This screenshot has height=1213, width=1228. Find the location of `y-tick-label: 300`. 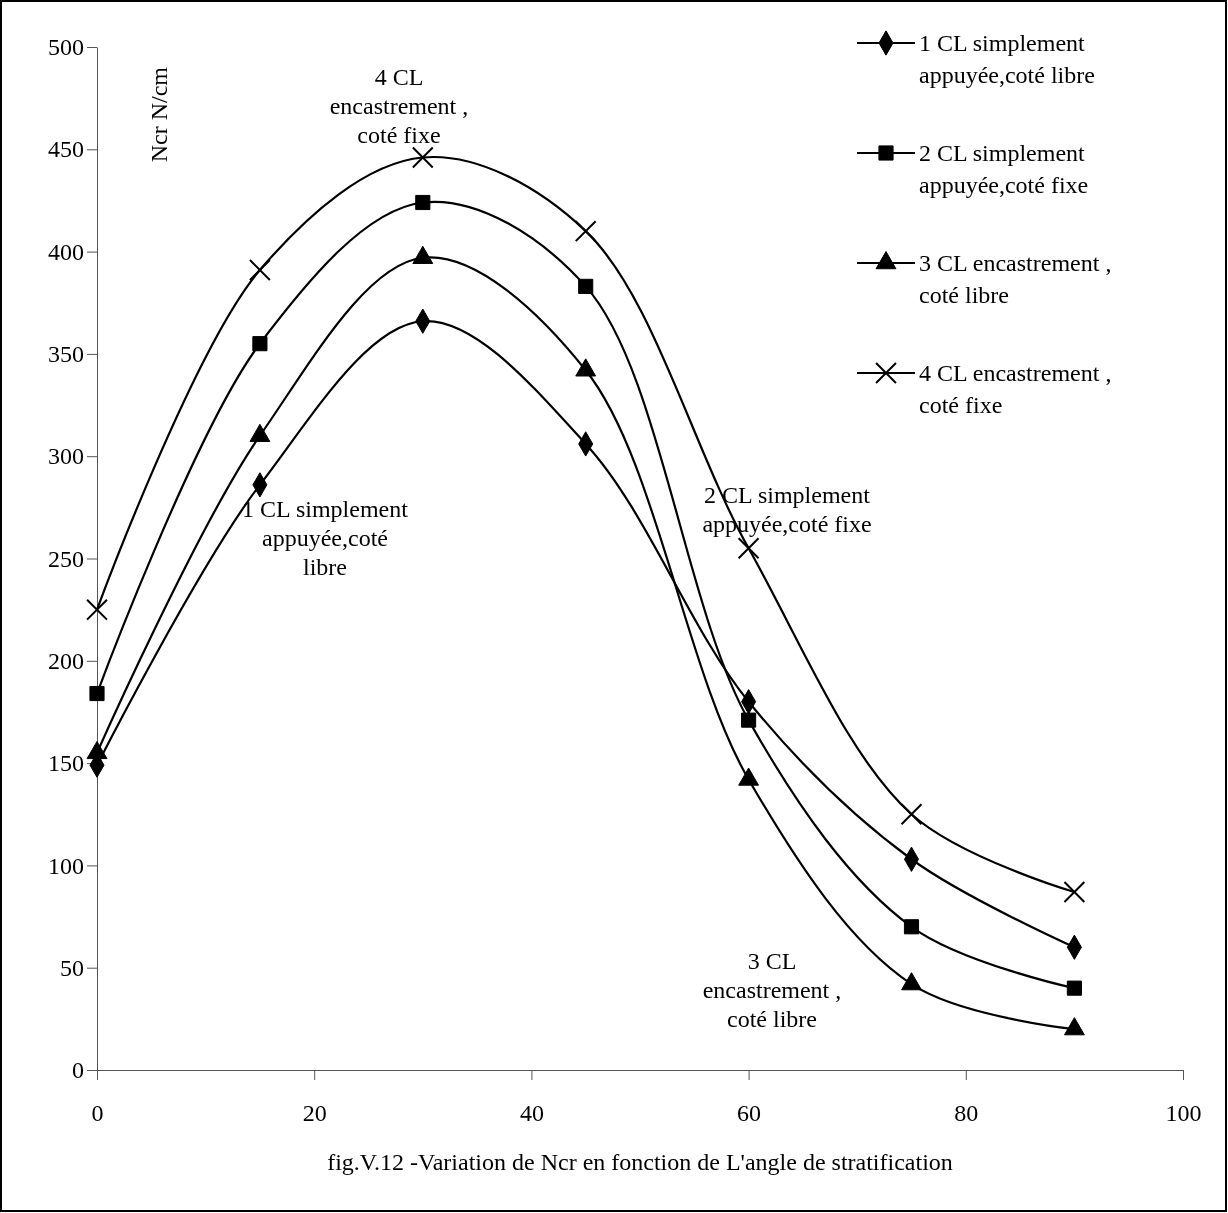

y-tick-label: 300 is located at coordinates (66, 456).